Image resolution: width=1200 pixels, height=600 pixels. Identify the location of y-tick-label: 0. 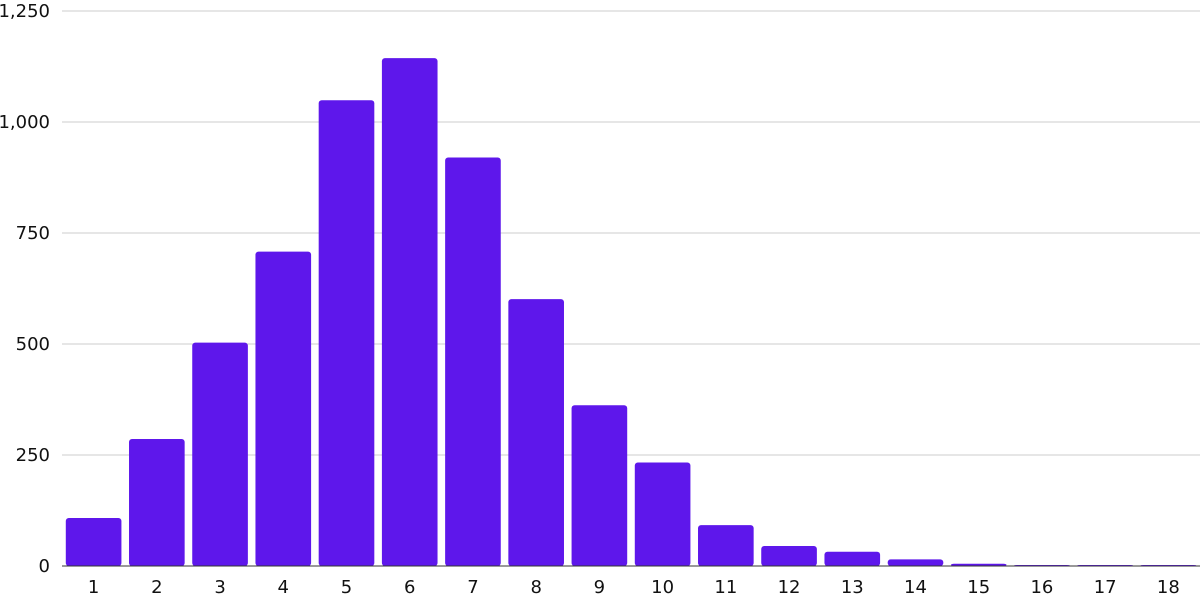
(44, 566).